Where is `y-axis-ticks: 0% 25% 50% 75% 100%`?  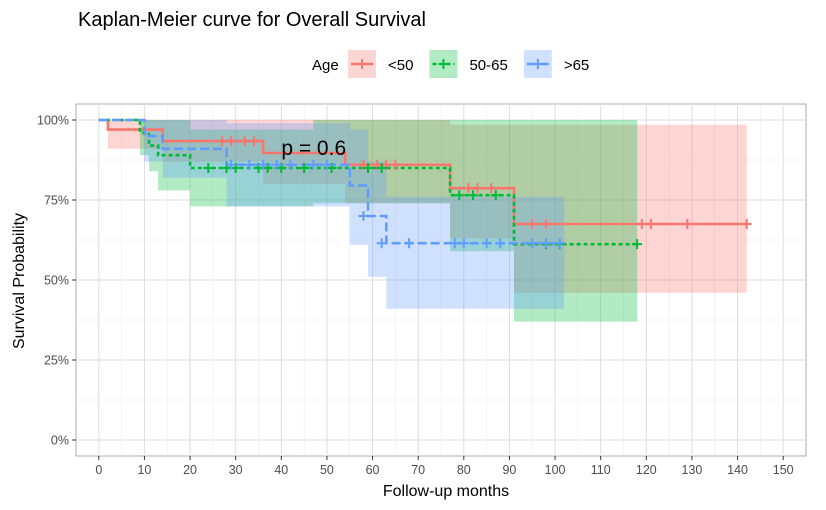
y-axis-ticks: 0% 25% 50% 75% 100% is located at coordinates (56, 281).